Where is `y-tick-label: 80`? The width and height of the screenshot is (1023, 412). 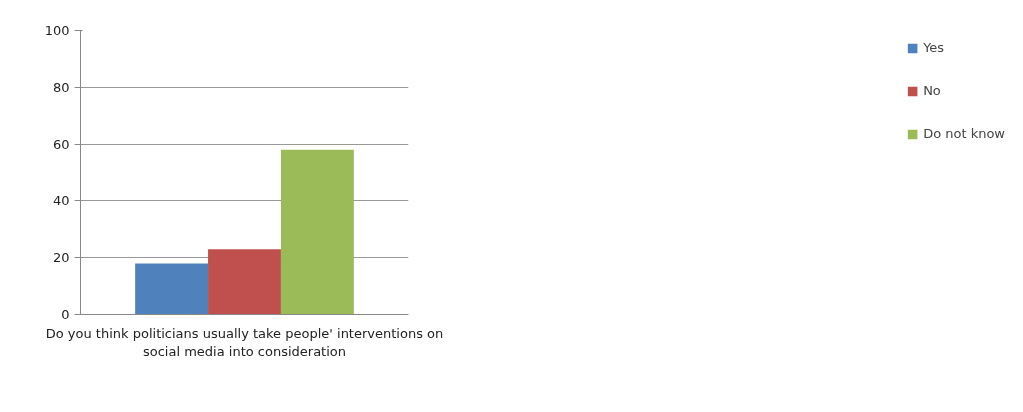 y-tick-label: 80 is located at coordinates (61, 87).